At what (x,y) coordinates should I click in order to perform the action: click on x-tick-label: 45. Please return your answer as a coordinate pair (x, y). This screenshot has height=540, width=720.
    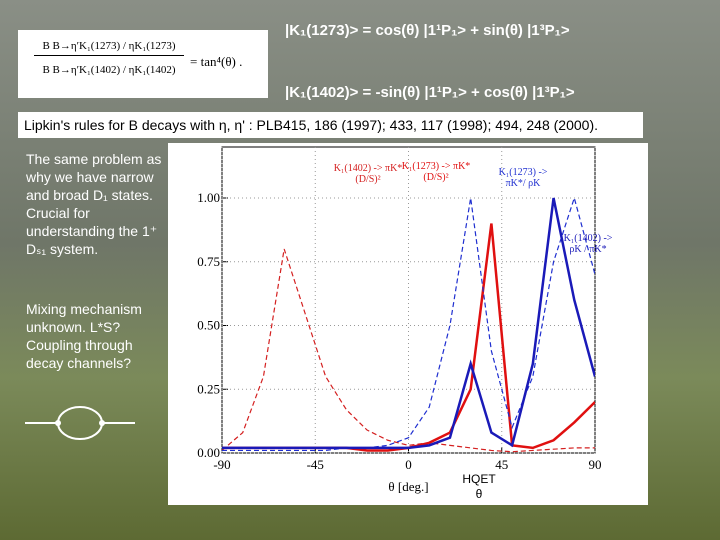
    Looking at the image, I should click on (501, 464).